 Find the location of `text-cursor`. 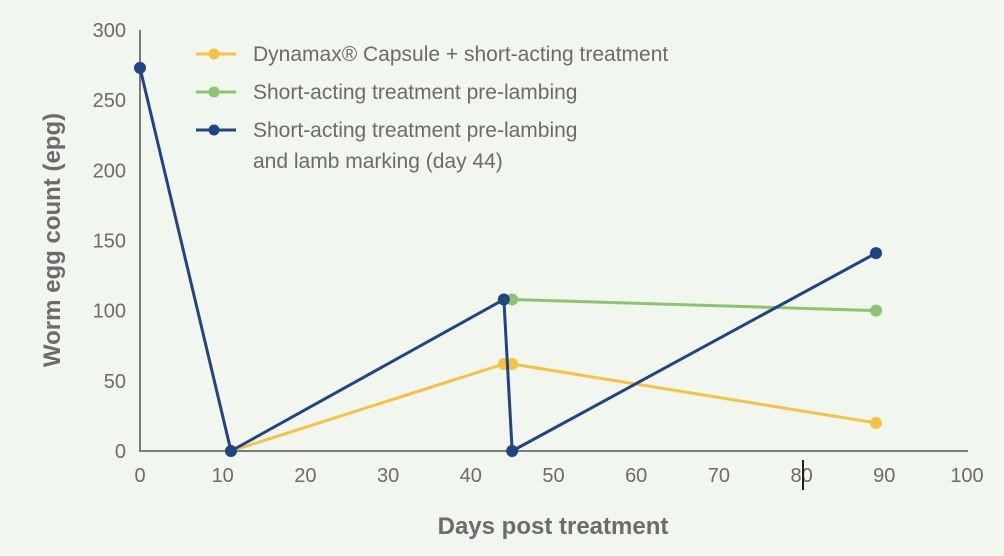

text-cursor is located at coordinates (803, 475).